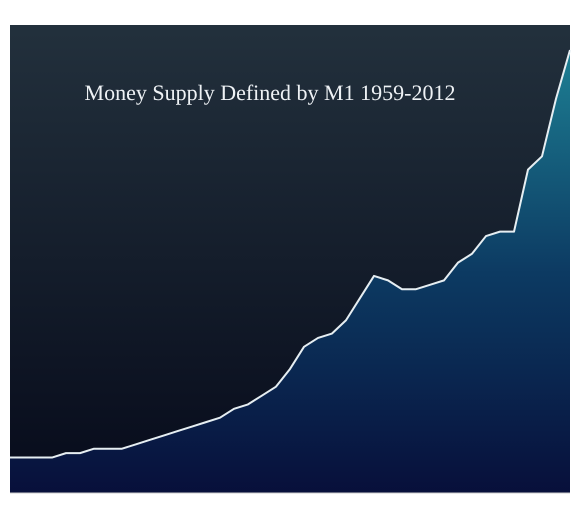 This screenshot has height=521, width=587. I want to click on text: Money Supply Defined by M1 1959-2012, so click(270, 92).